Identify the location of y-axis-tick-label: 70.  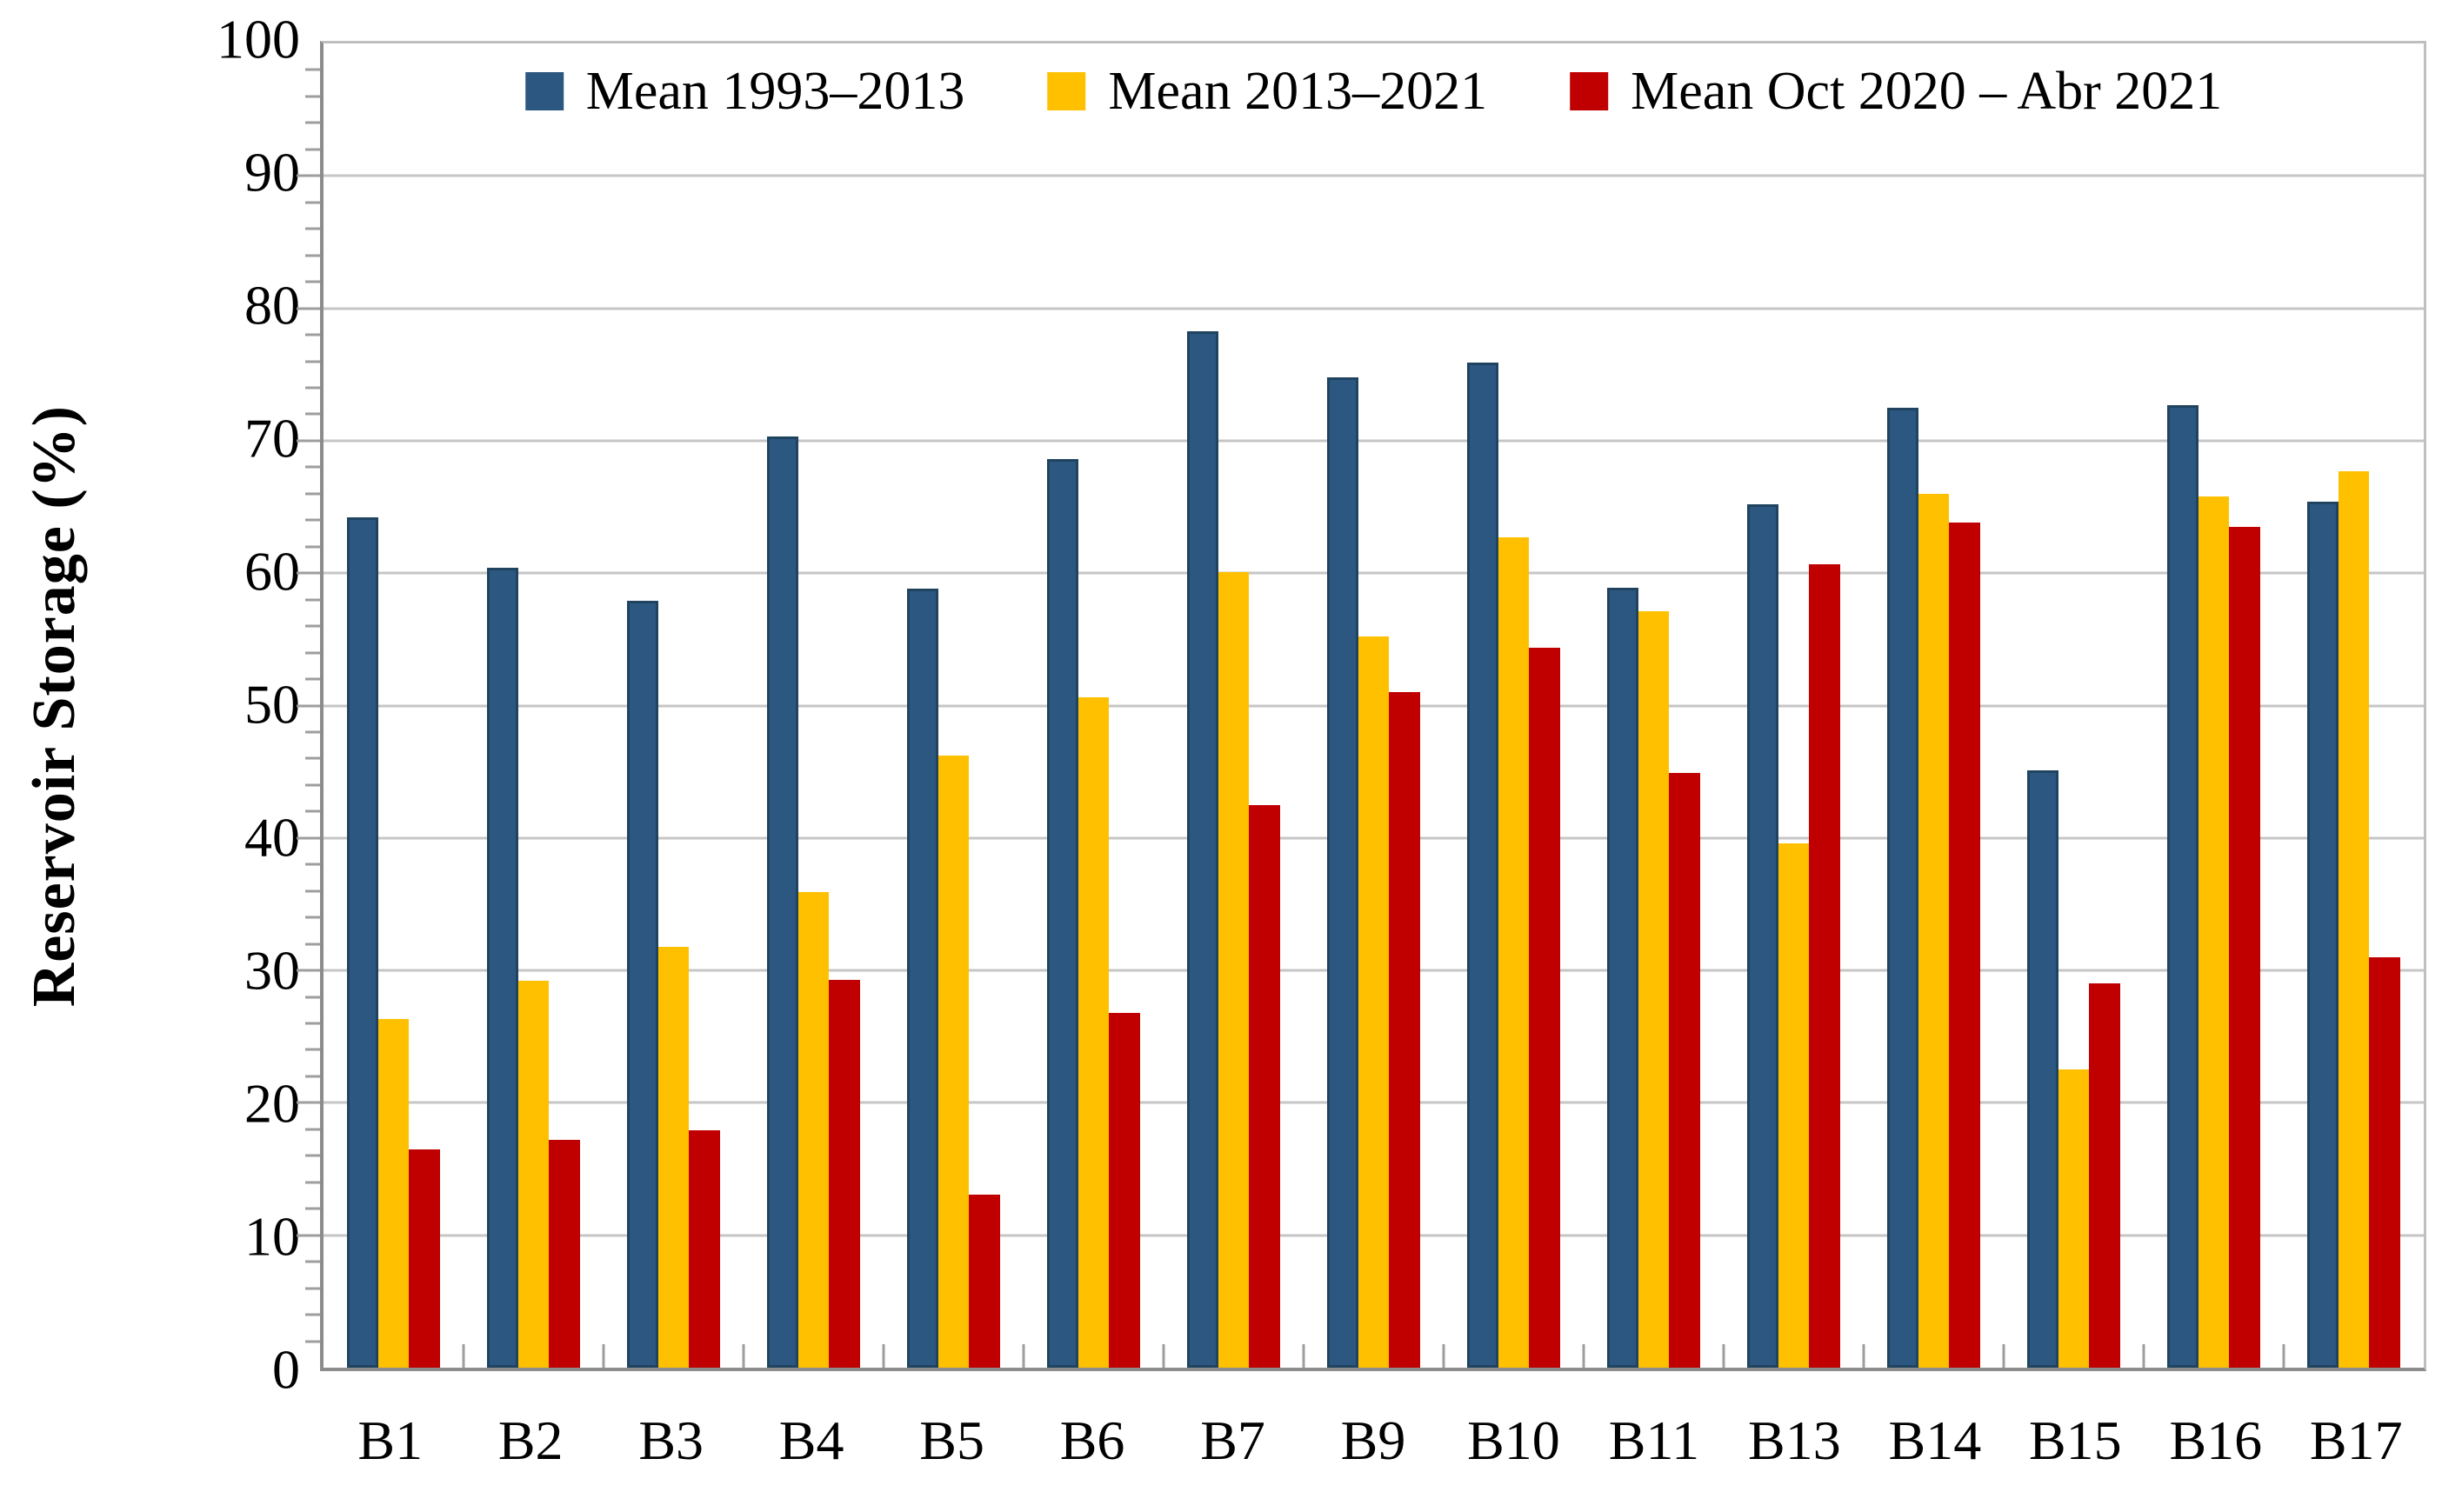
(272, 438).